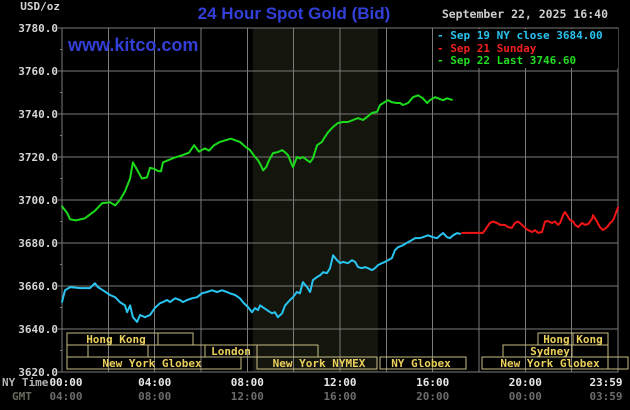 The height and width of the screenshot is (410, 630). What do you see at coordinates (524, 14) in the screenshot?
I see `datetime-label: September 22, 2025 16:40` at bounding box center [524, 14].